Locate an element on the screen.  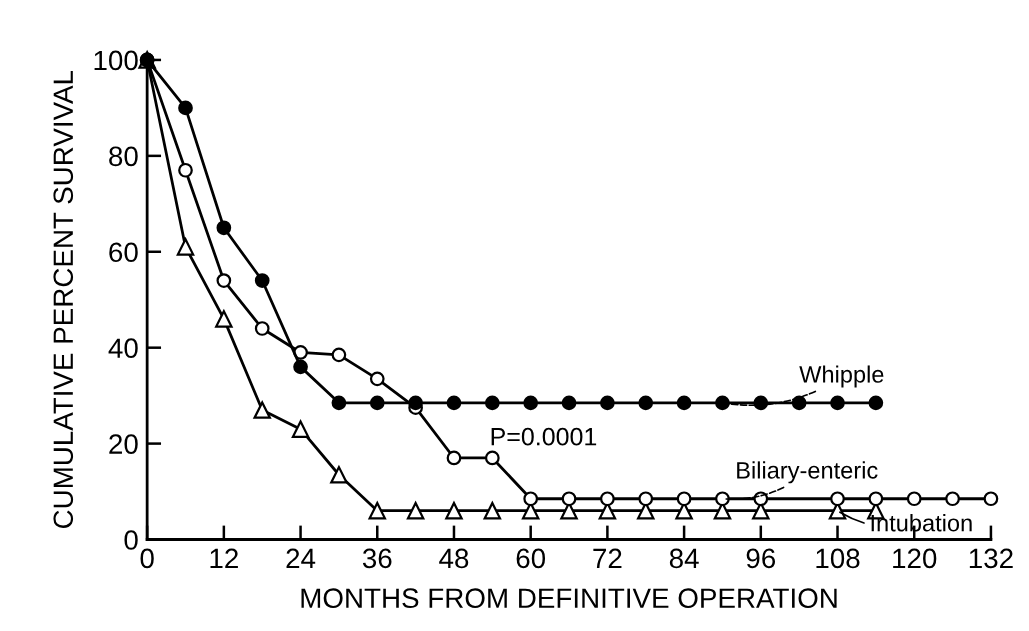
annotation: P=0.0001 is located at coordinates (544, 436).